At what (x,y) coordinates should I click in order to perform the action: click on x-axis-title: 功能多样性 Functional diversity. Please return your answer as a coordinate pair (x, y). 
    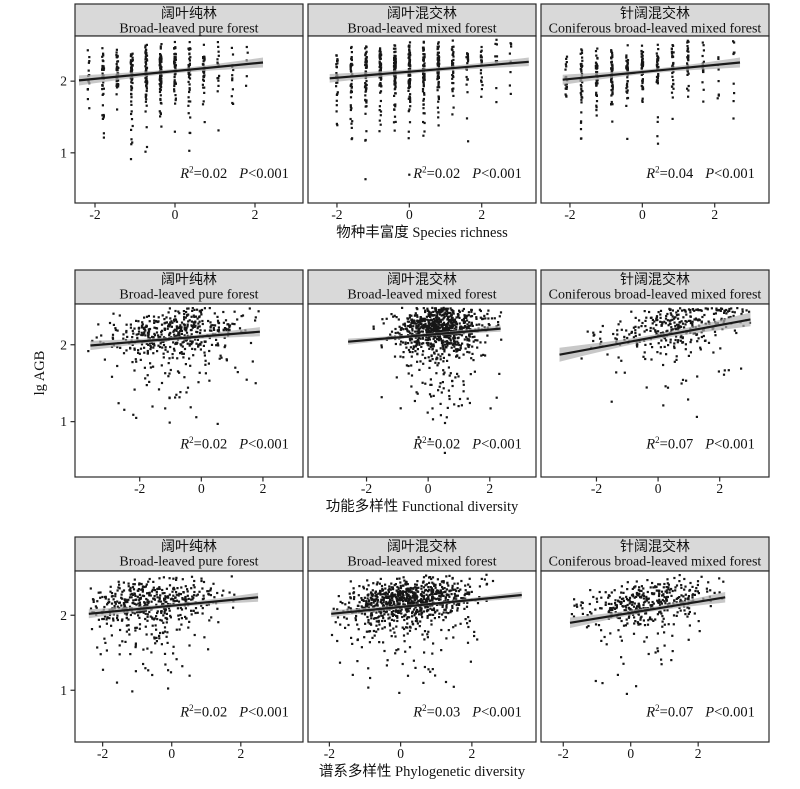
    Looking at the image, I should click on (422, 506).